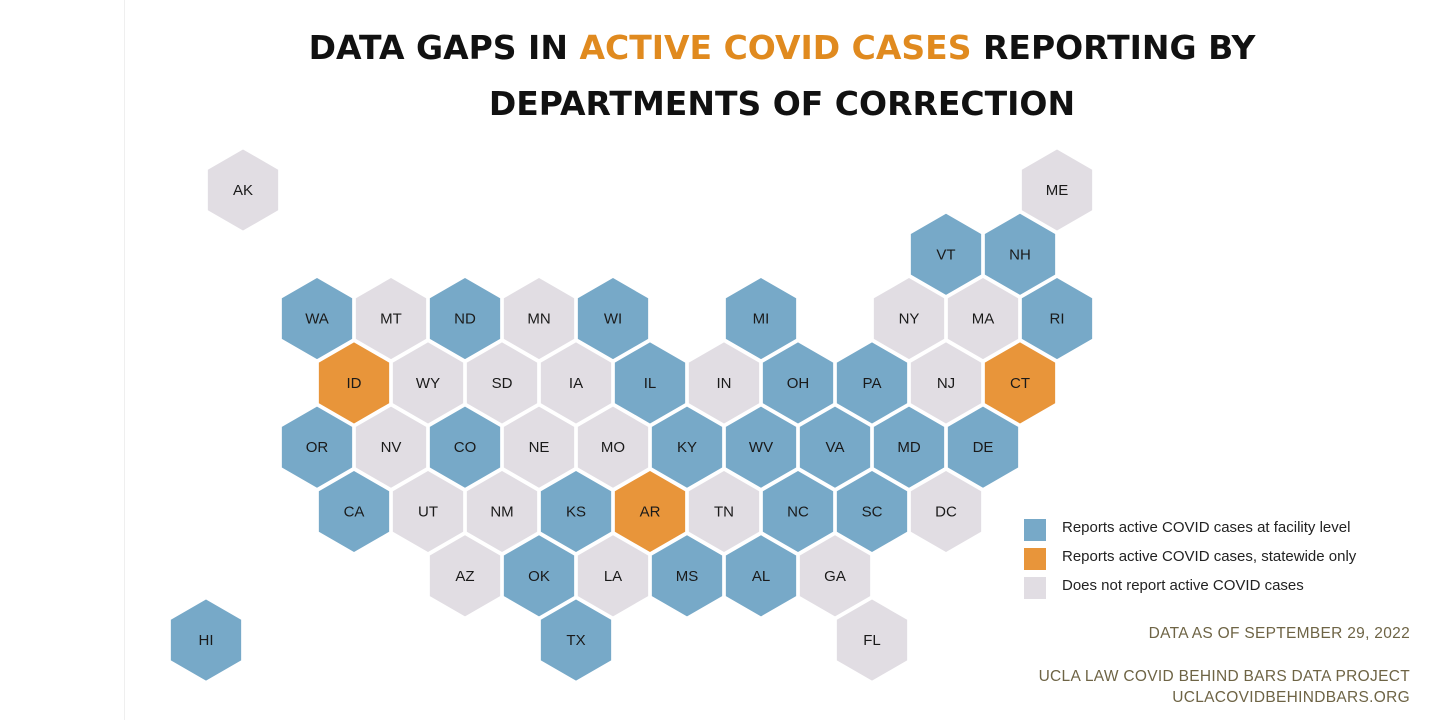  I want to click on state-hex-wi, so click(613, 319).